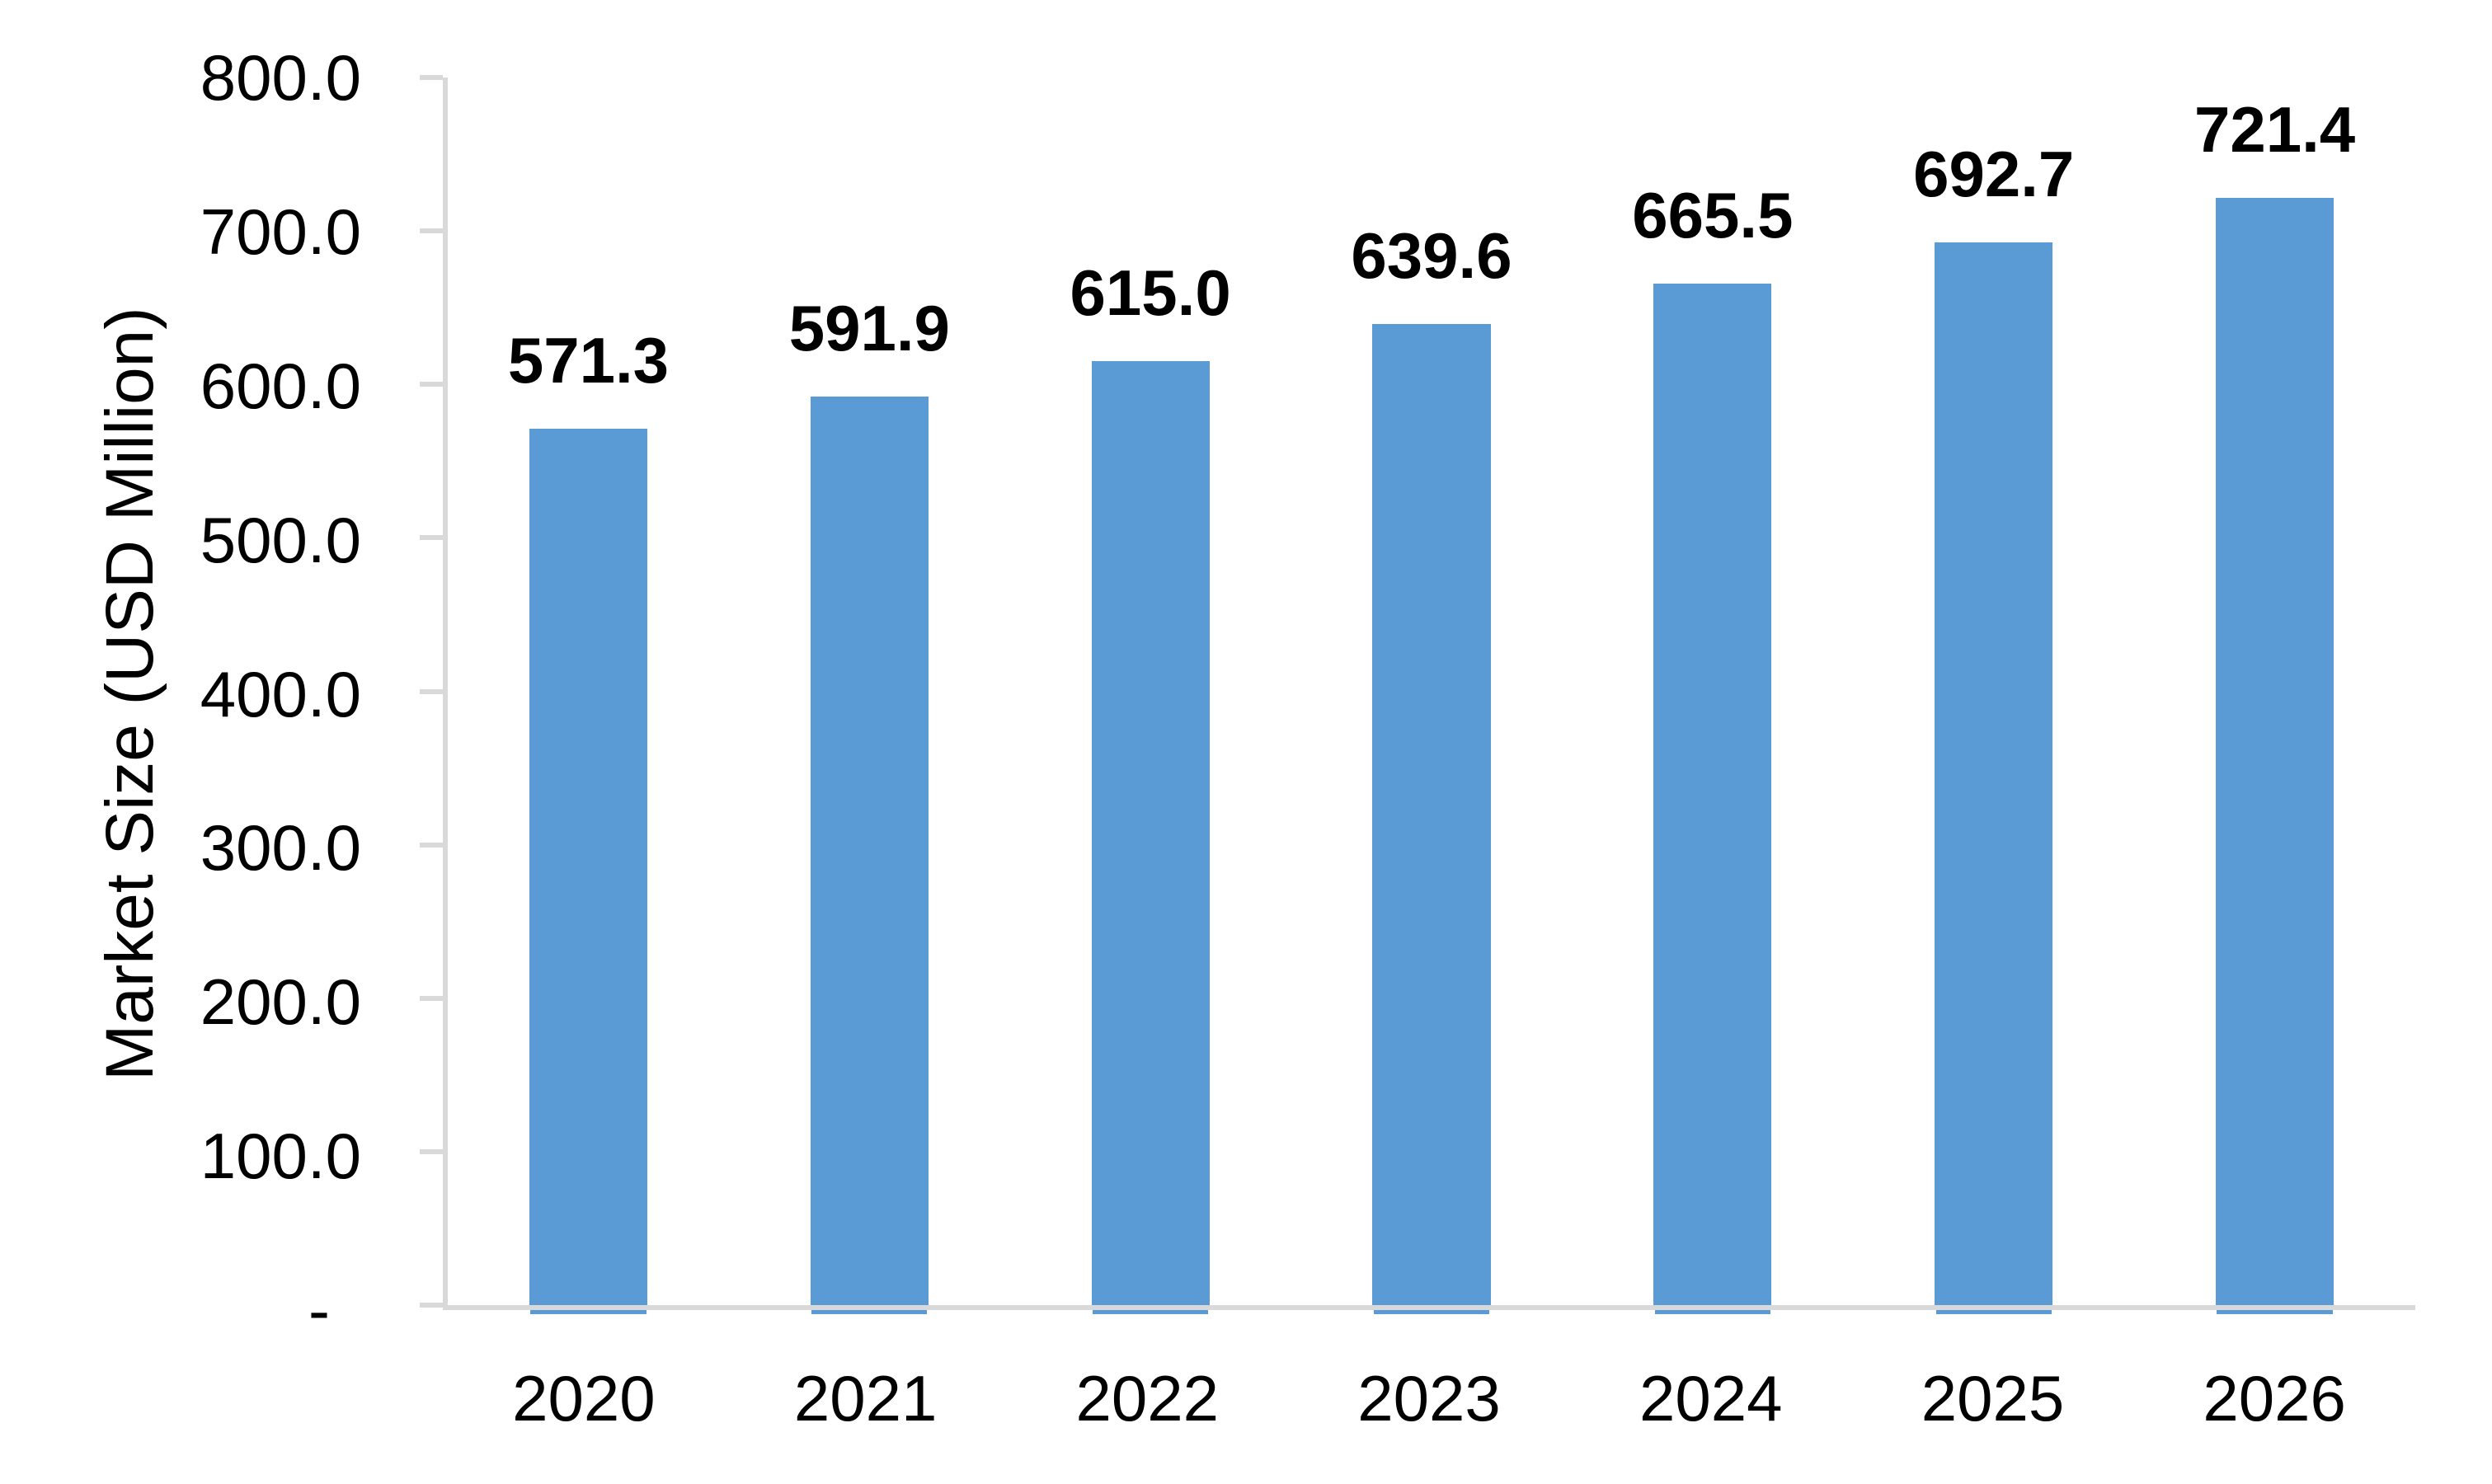 The image size is (2492, 1484). What do you see at coordinates (280, 1002) in the screenshot?
I see `y-tick-label: 200.0` at bounding box center [280, 1002].